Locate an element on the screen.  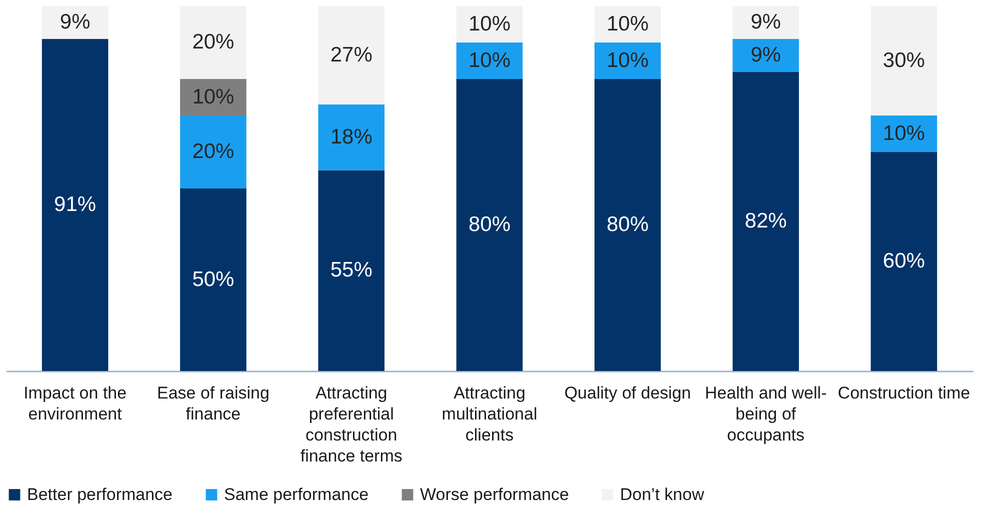
x-tick-label: Construction time is located at coordinates (904, 393).